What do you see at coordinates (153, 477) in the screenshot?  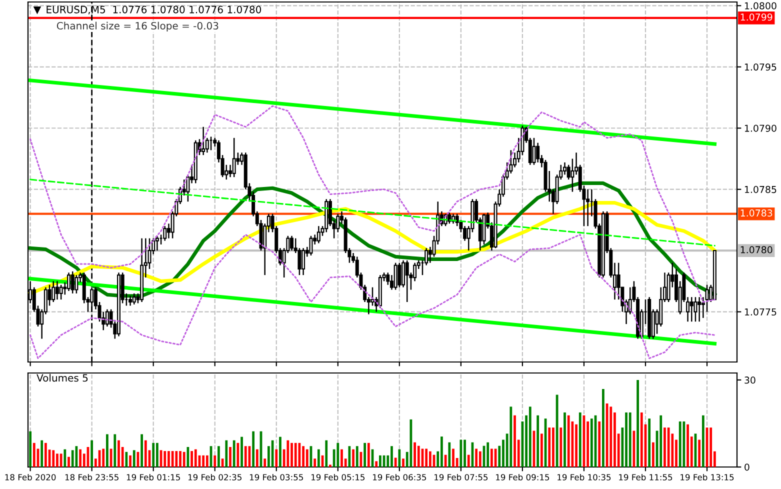 I see `x-tick-label: 19 Feb 01:15` at bounding box center [153, 477].